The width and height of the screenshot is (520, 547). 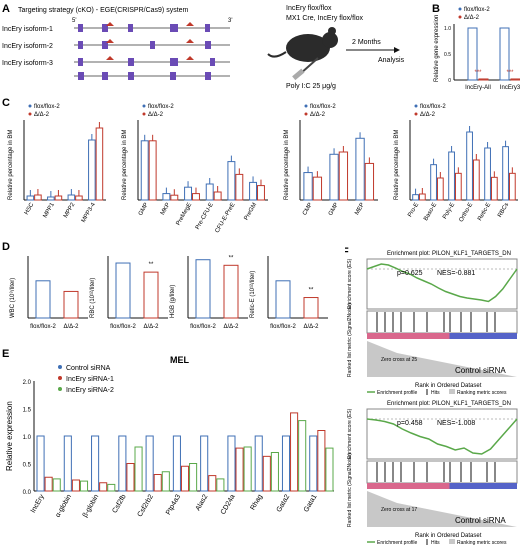 I want to click on c-x-label: Pro-E, so click(x=413, y=210).